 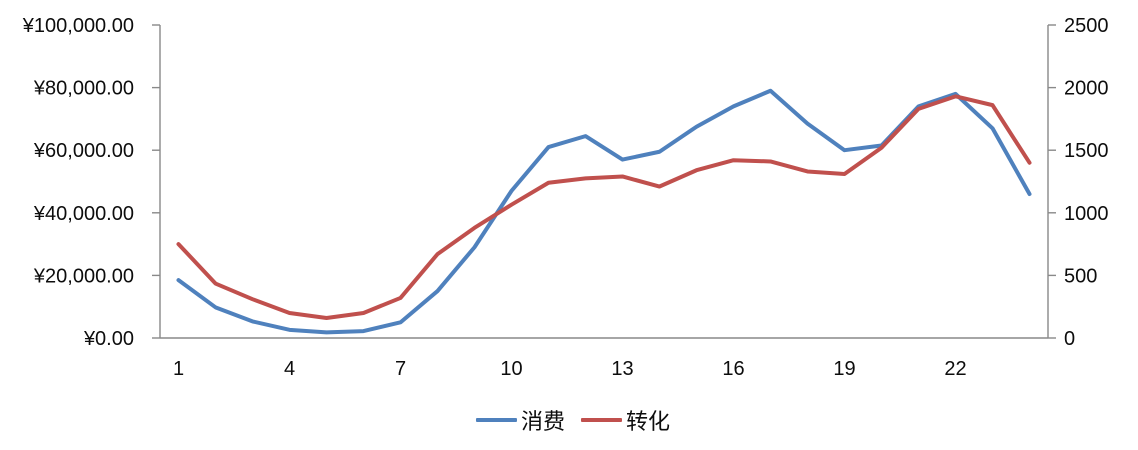 I want to click on x-axis-tick-label: 1, so click(x=178, y=369).